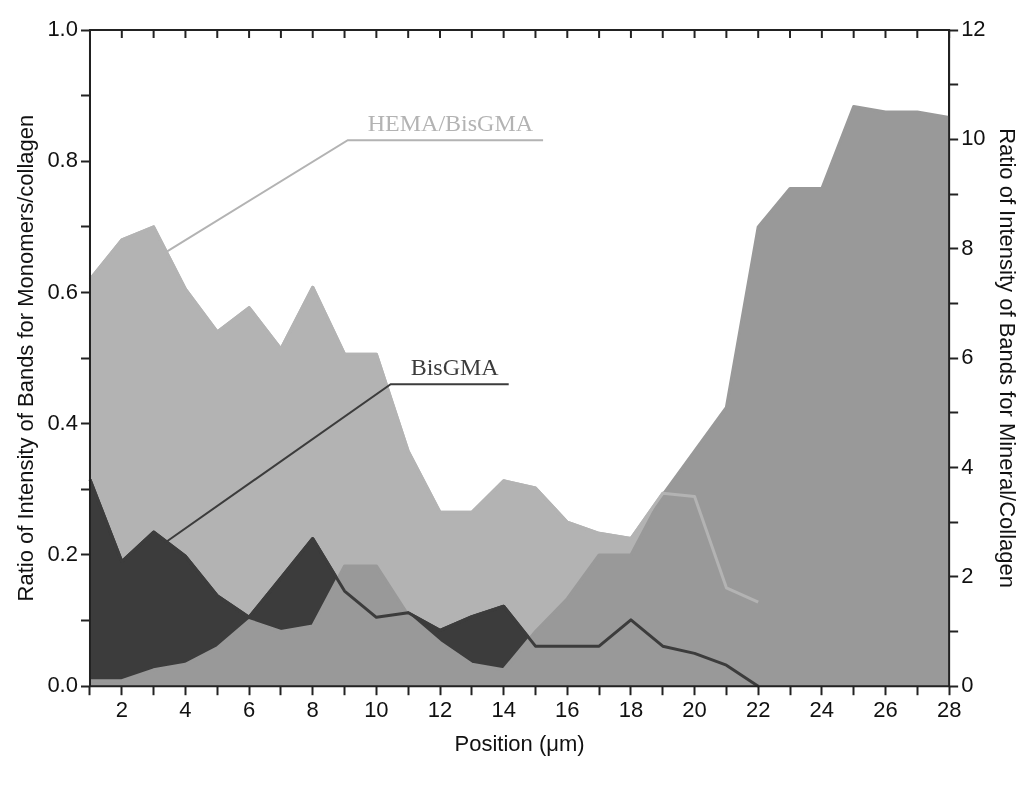 This screenshot has height=802, width=1033. I want to click on x-tick-label: 16, so click(567, 710).